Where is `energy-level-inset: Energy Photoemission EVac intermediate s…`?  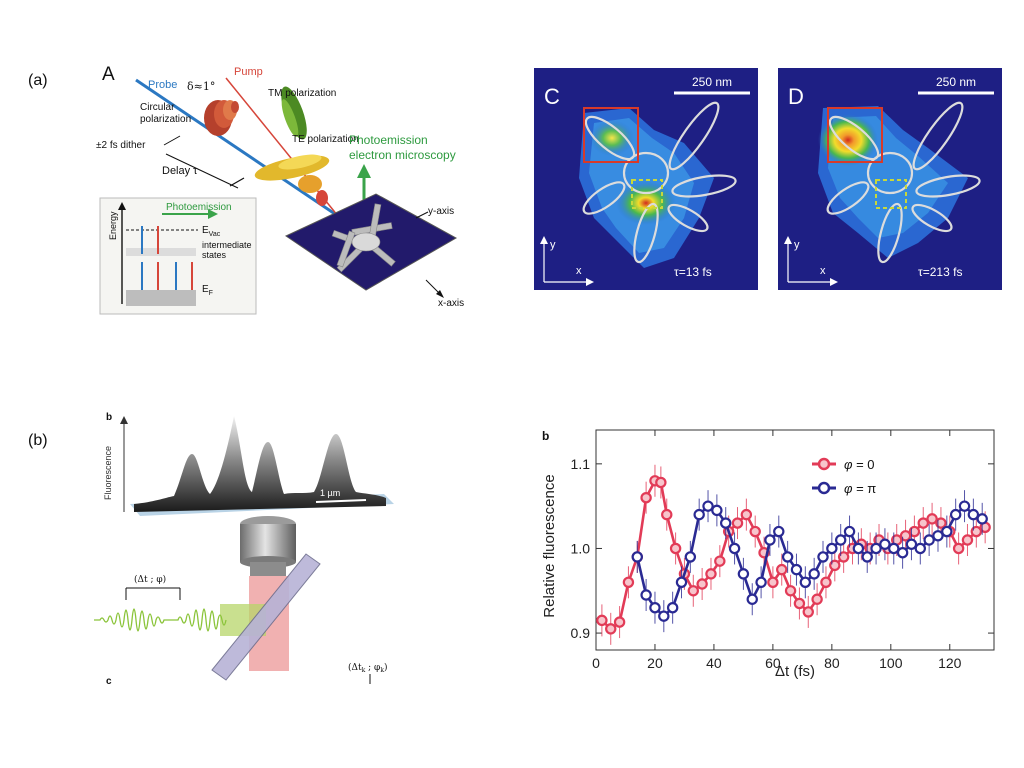
energy-level-inset: Energy Photoemission EVac intermediate s… is located at coordinates (178, 256).